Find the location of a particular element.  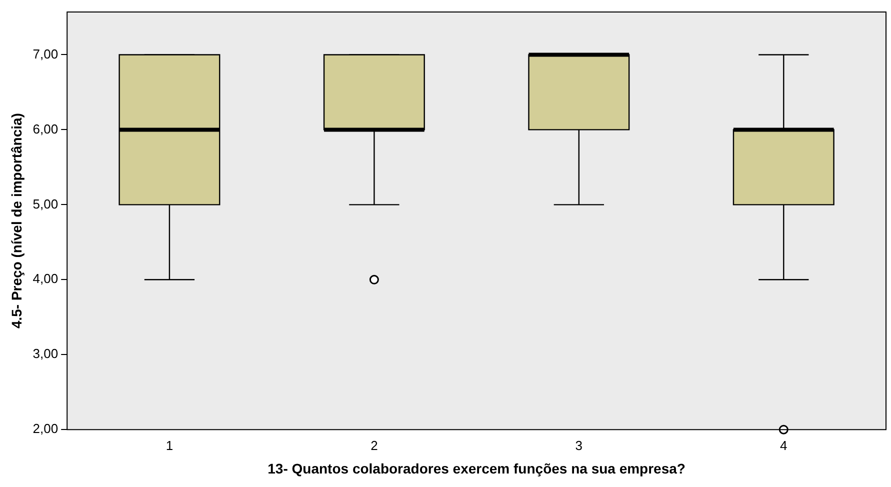

x-tick-label: 2 is located at coordinates (374, 445).